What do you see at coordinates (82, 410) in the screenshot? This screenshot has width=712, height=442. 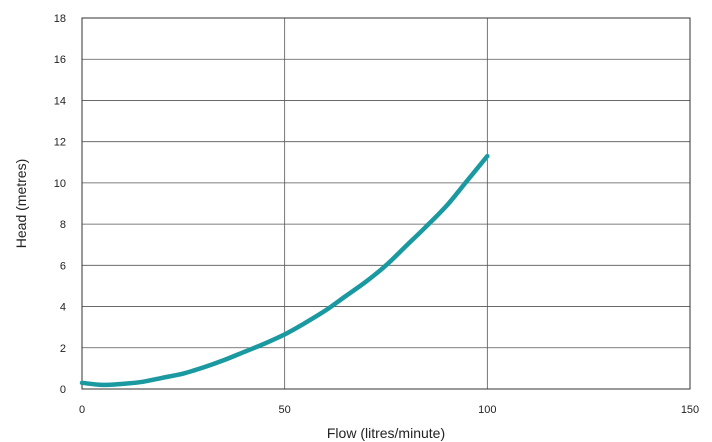 I see `x-tick-label: 0` at bounding box center [82, 410].